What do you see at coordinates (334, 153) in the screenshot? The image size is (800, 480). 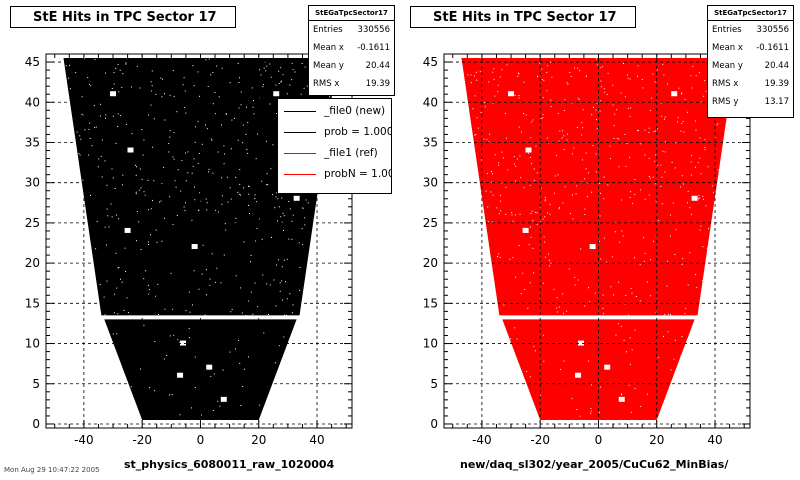 I see `legend-item: _file1 (ref)` at bounding box center [334, 153].